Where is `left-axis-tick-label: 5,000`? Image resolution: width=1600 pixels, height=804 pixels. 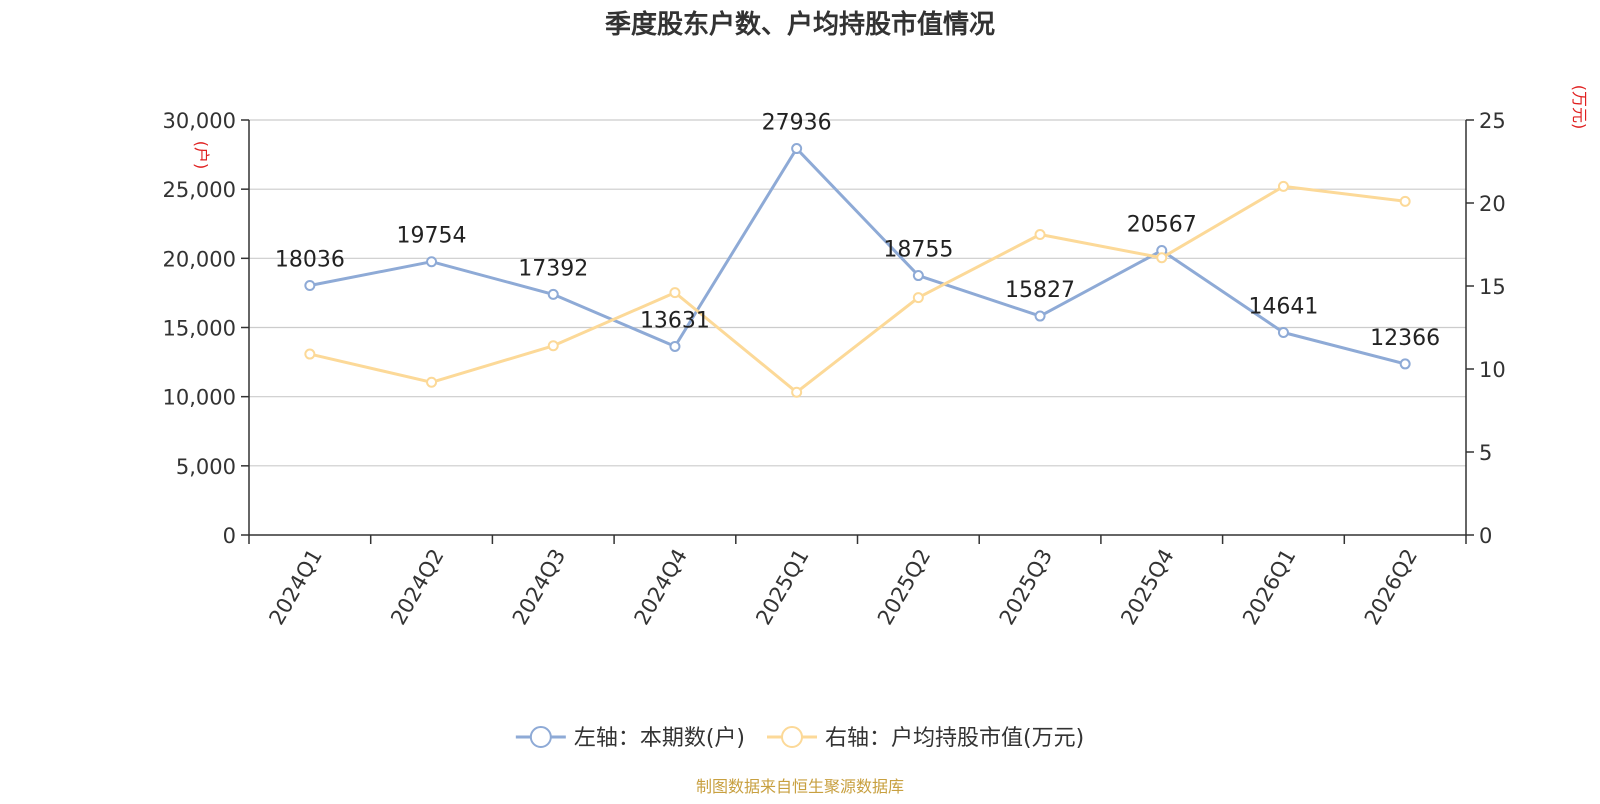 left-axis-tick-label: 5,000 is located at coordinates (206, 467).